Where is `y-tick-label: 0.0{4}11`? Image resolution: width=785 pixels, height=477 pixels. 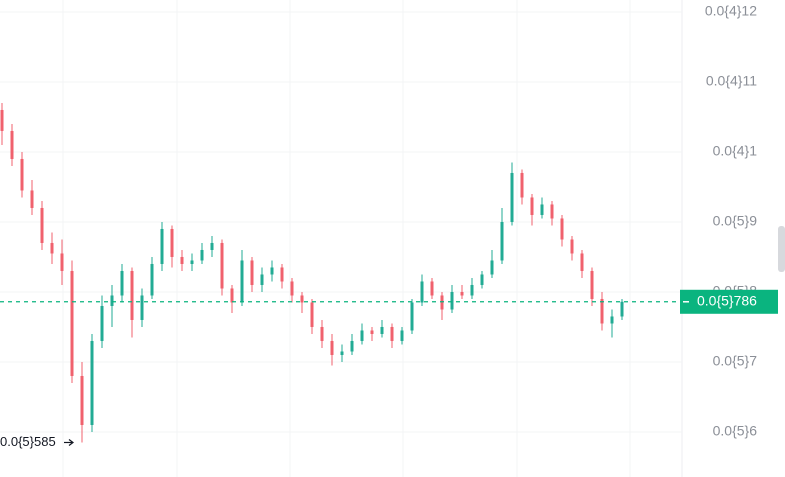 y-tick-label: 0.0{4}11 is located at coordinates (731, 81).